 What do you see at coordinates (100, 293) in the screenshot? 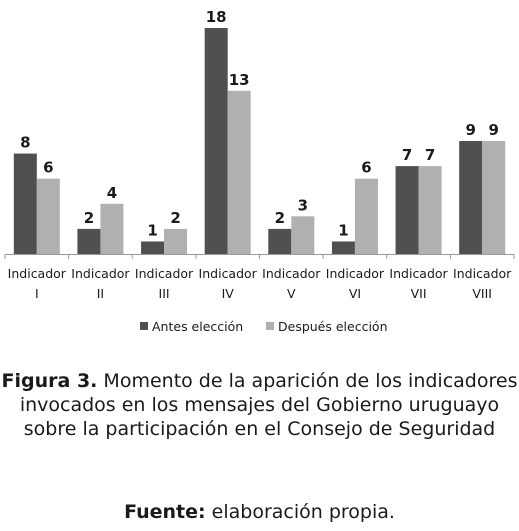
I see `x-tick-label: II` at bounding box center [100, 293].